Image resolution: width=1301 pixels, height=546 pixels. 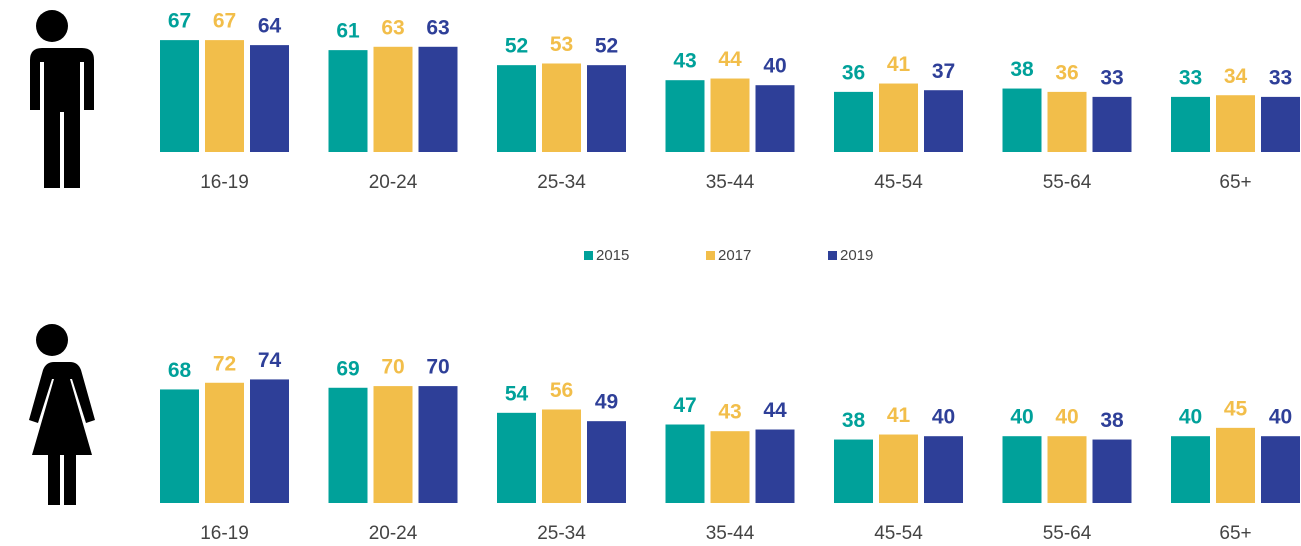 What do you see at coordinates (561, 390) in the screenshot?
I see `data-label: 56` at bounding box center [561, 390].